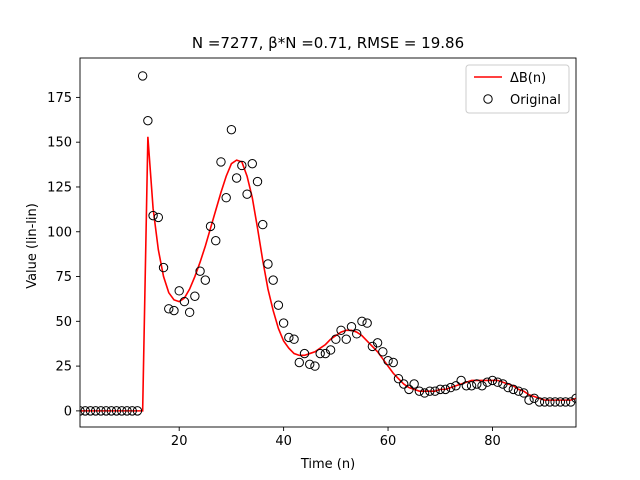  Describe the element at coordinates (327, 464) in the screenshot. I see `x-axis-label: Time (n)` at that location.